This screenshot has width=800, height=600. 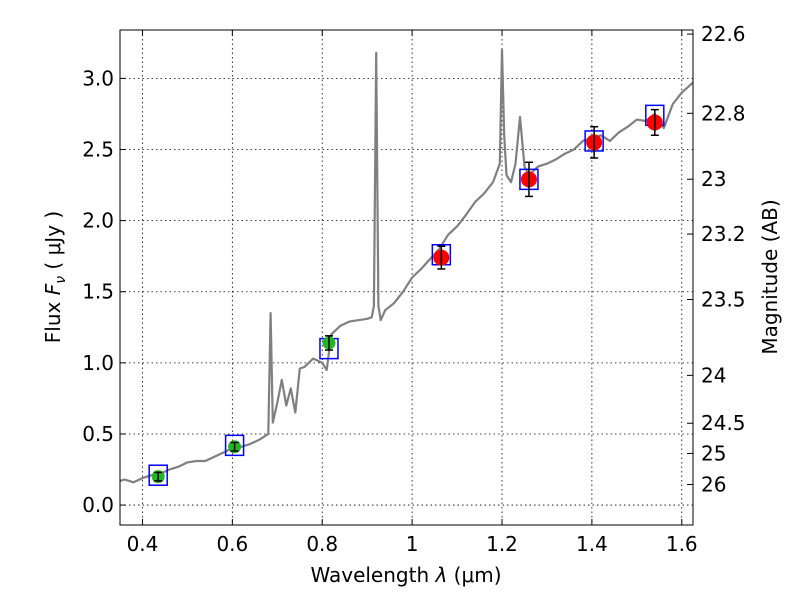 What do you see at coordinates (592, 544) in the screenshot?
I see `x-tick-label: 1.4` at bounding box center [592, 544].